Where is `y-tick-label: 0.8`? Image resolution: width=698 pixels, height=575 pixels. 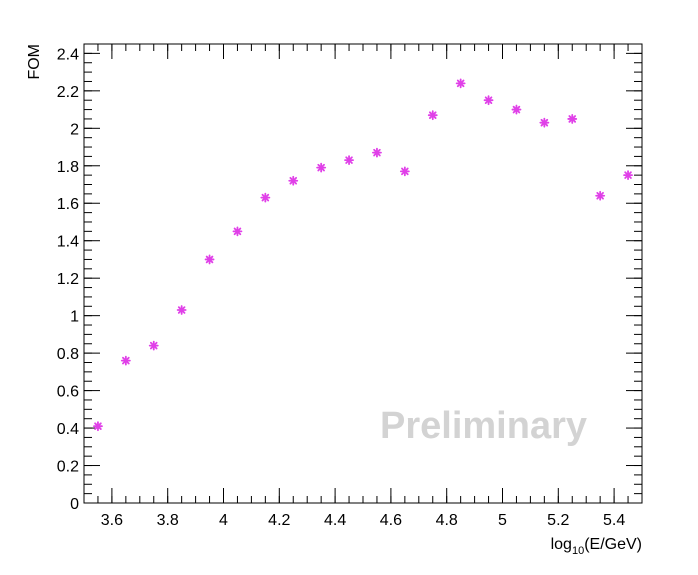
y-tick-label: 0.8 is located at coordinates (68, 354).